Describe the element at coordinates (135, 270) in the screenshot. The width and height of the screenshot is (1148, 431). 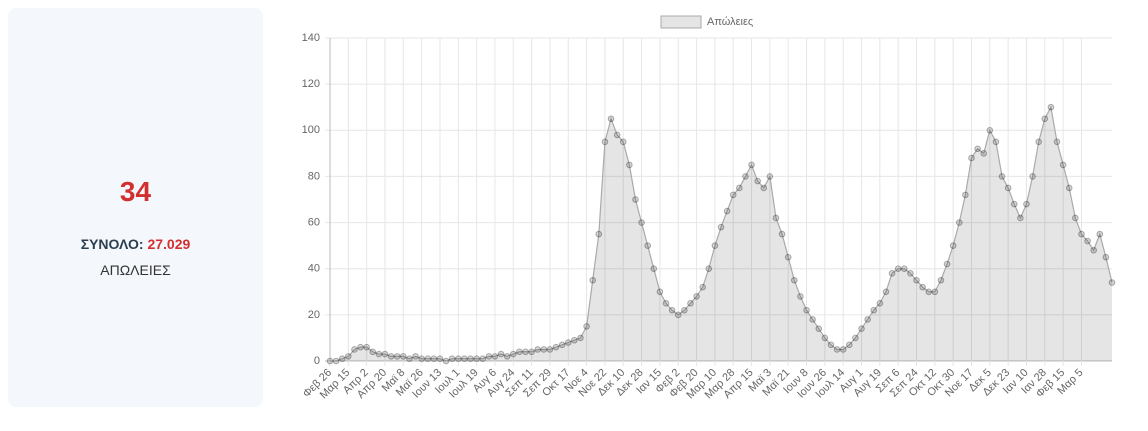
I see `stat-label: ΑΠΩΛΕΙΕΣ` at that location.